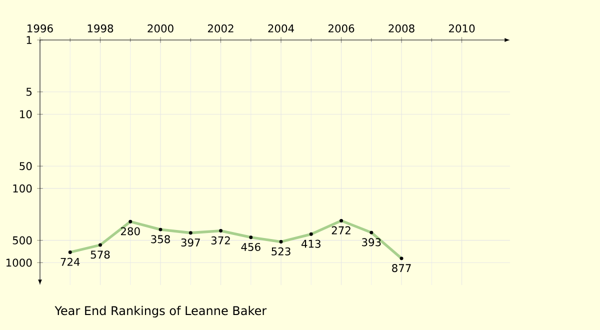 The width and height of the screenshot is (600, 330). What do you see at coordinates (19, 262) in the screenshot?
I see `y-tick-label: 1000` at bounding box center [19, 262].